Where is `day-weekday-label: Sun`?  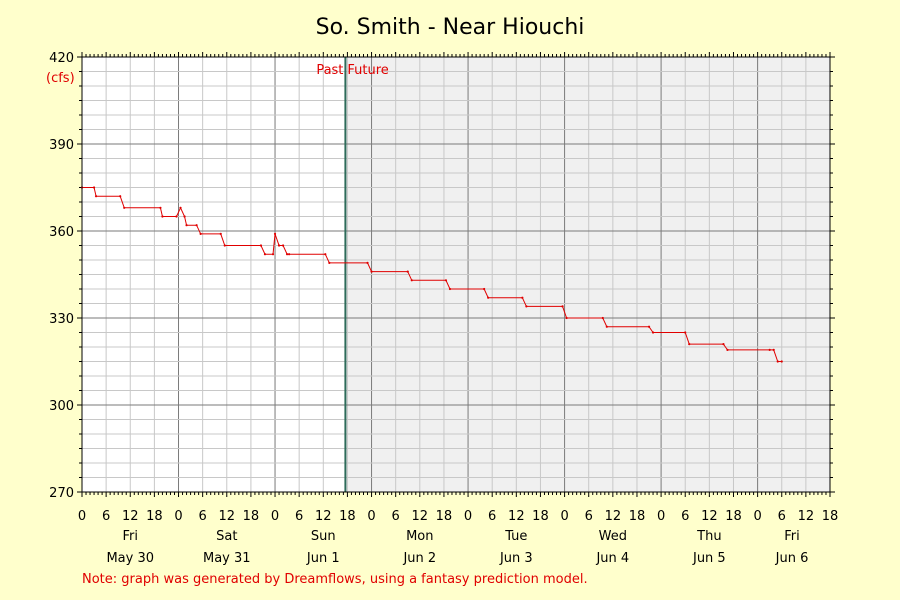 day-weekday-label: Sun is located at coordinates (323, 536).